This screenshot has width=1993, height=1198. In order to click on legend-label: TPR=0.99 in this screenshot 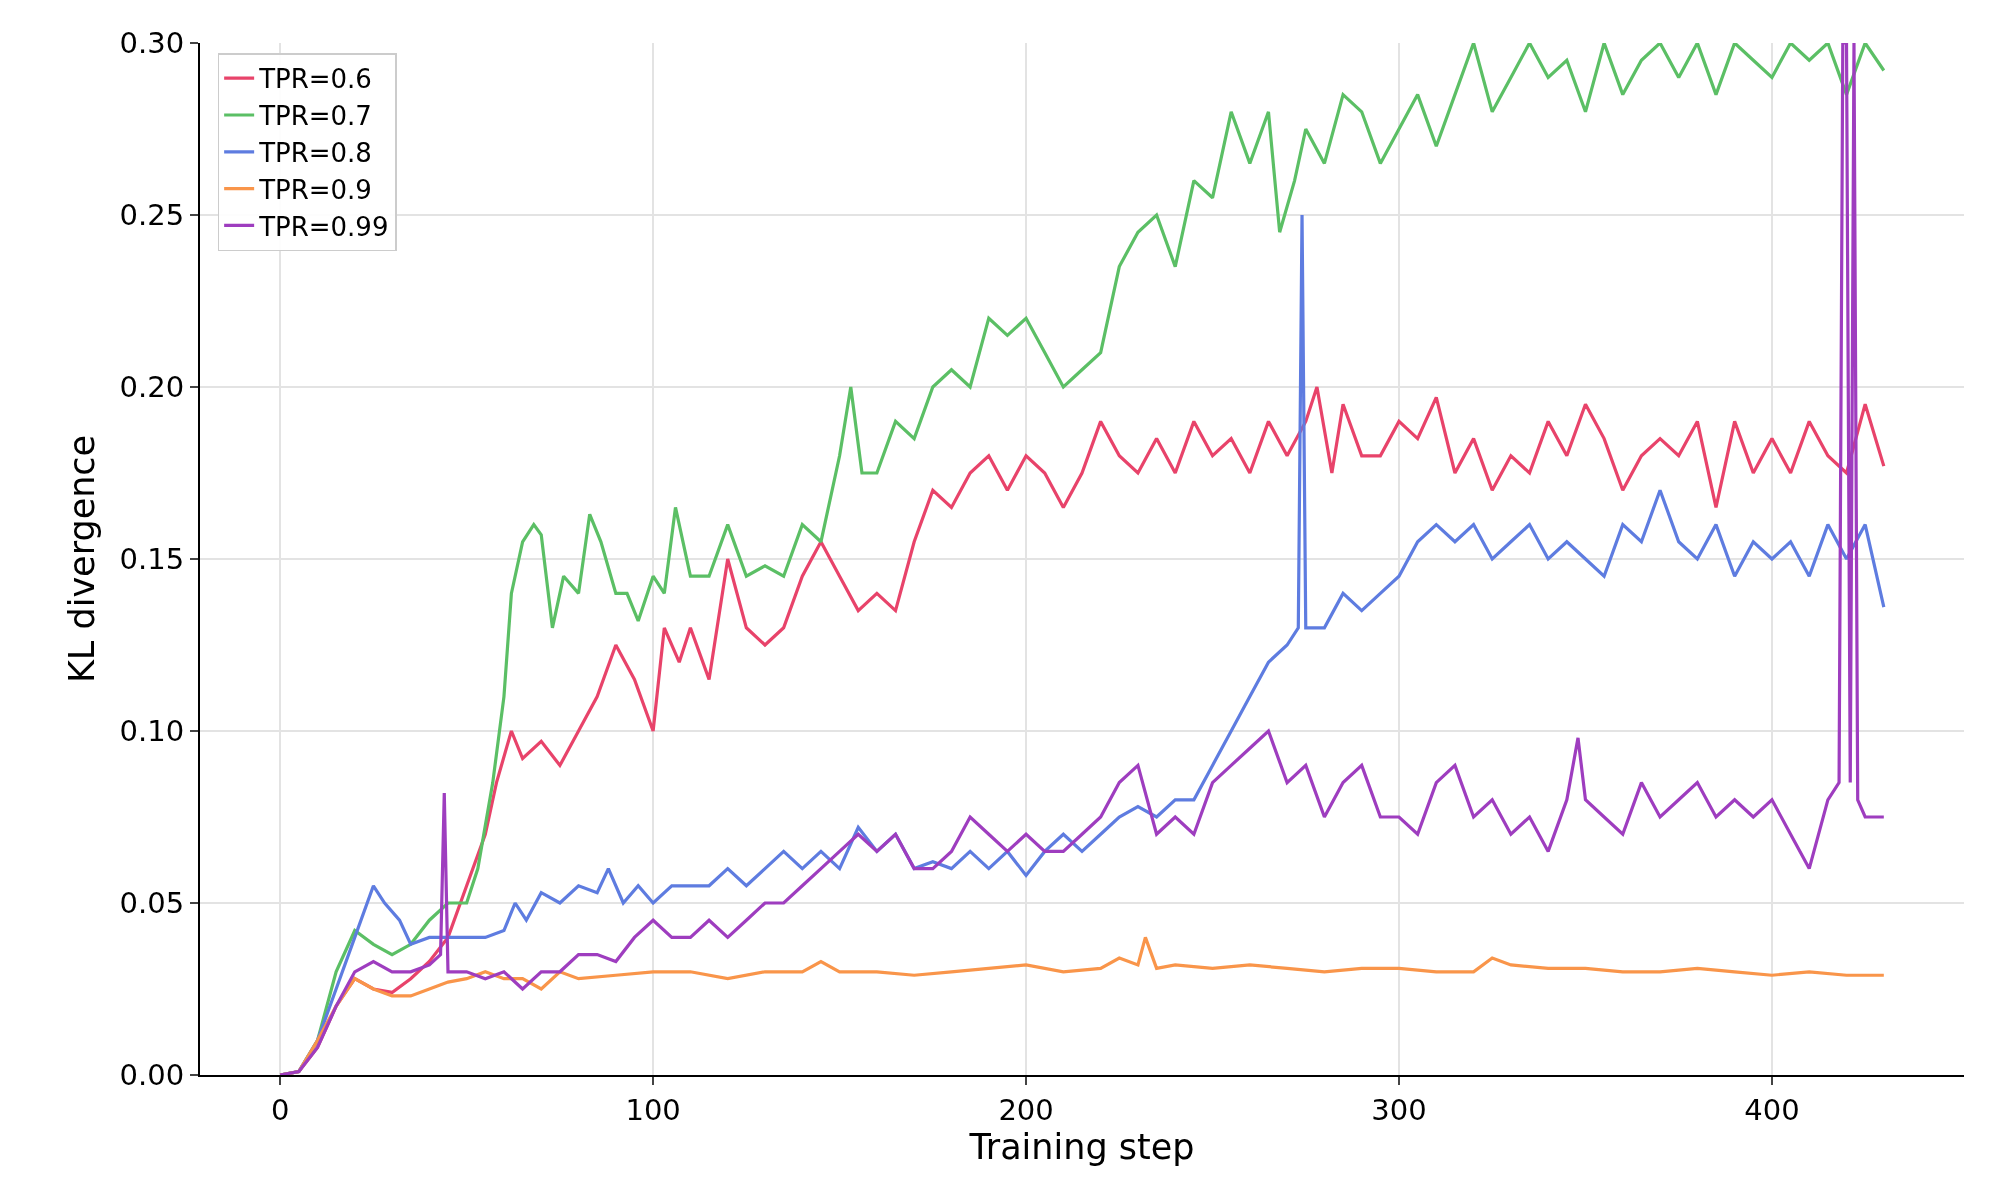, I will do `click(323, 226)`.